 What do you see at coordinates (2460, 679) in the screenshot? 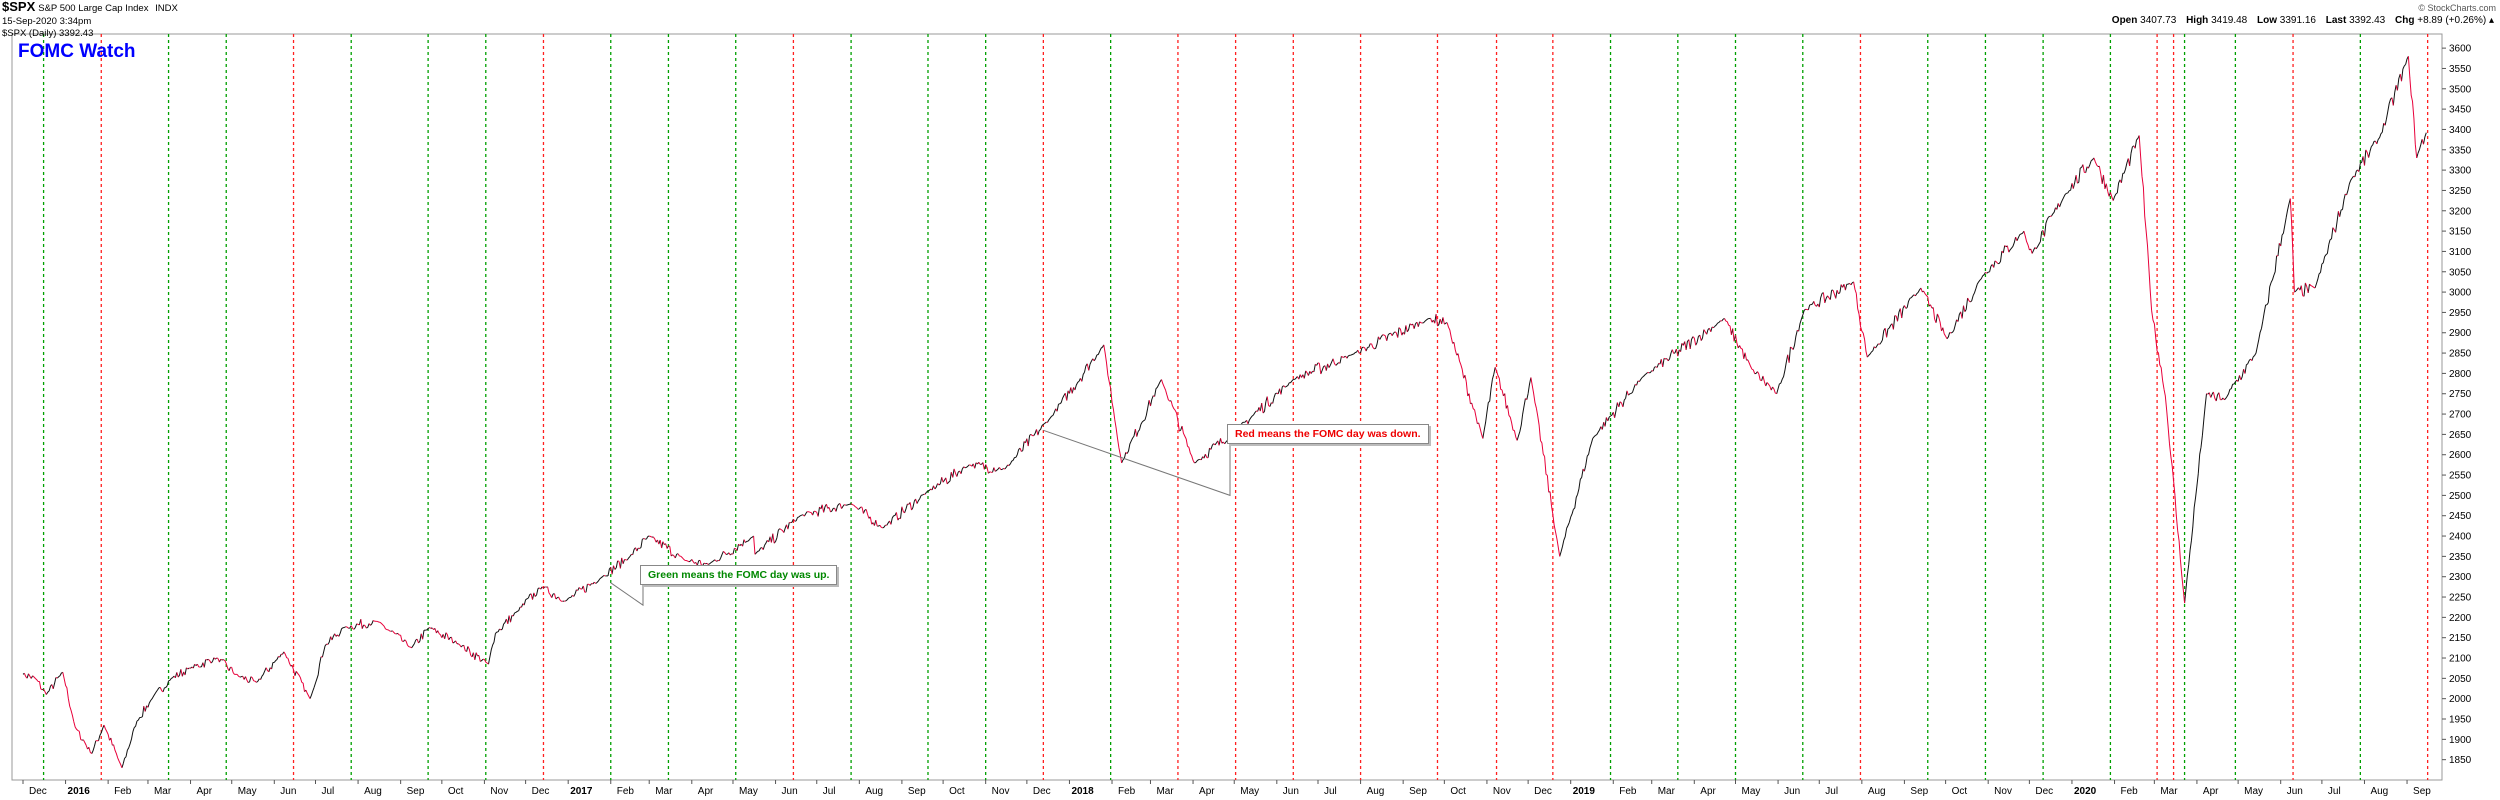
I see `y-tick-label: 2050` at bounding box center [2460, 679].